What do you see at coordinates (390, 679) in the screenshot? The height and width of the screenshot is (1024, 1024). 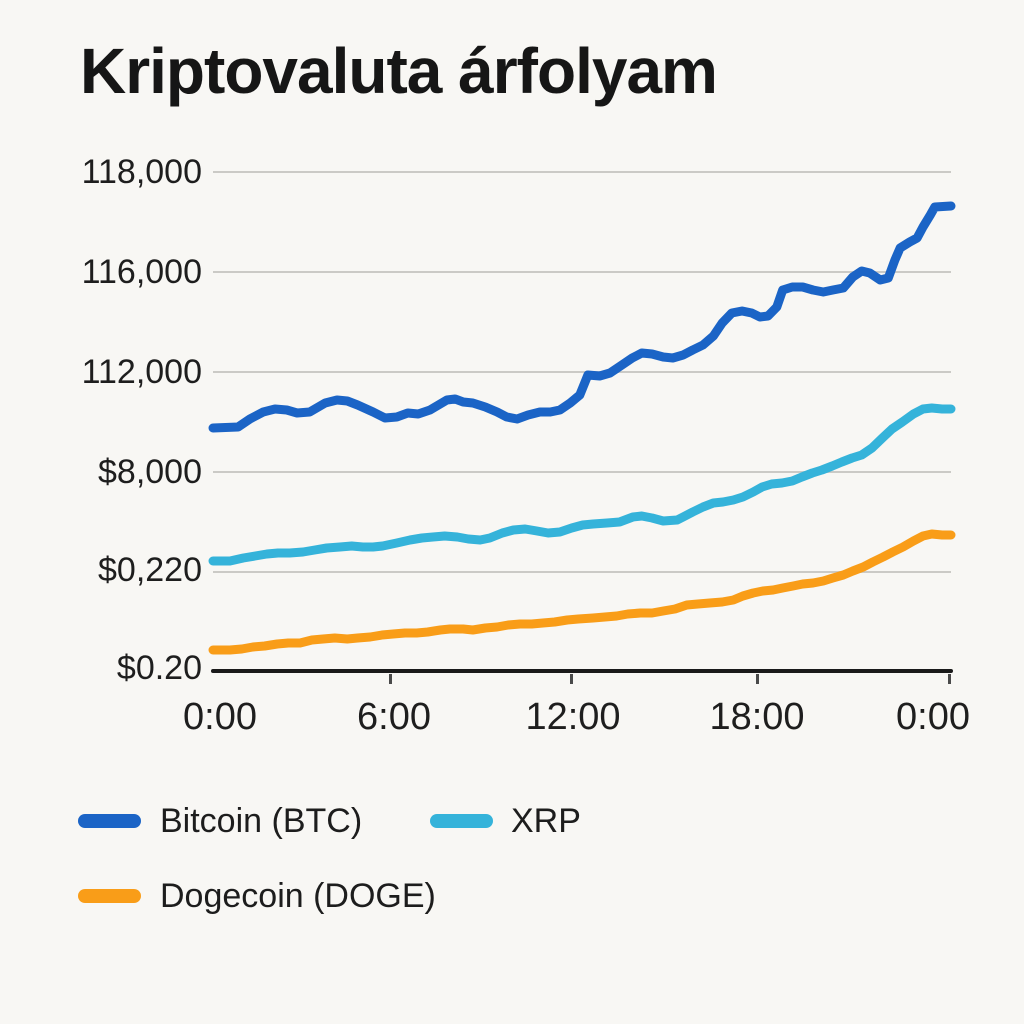 I see `x-tick-6h` at bounding box center [390, 679].